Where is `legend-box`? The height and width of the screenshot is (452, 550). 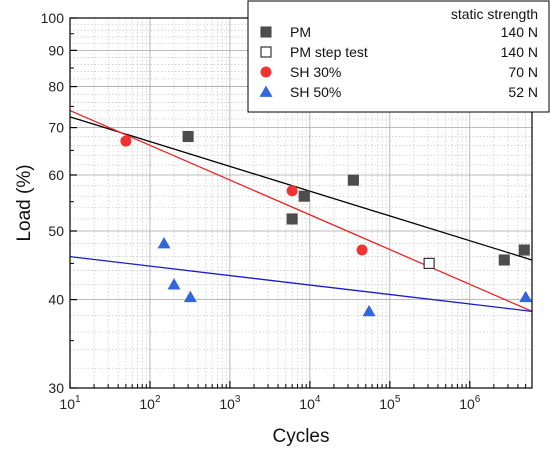 legend-box is located at coordinates (398, 56).